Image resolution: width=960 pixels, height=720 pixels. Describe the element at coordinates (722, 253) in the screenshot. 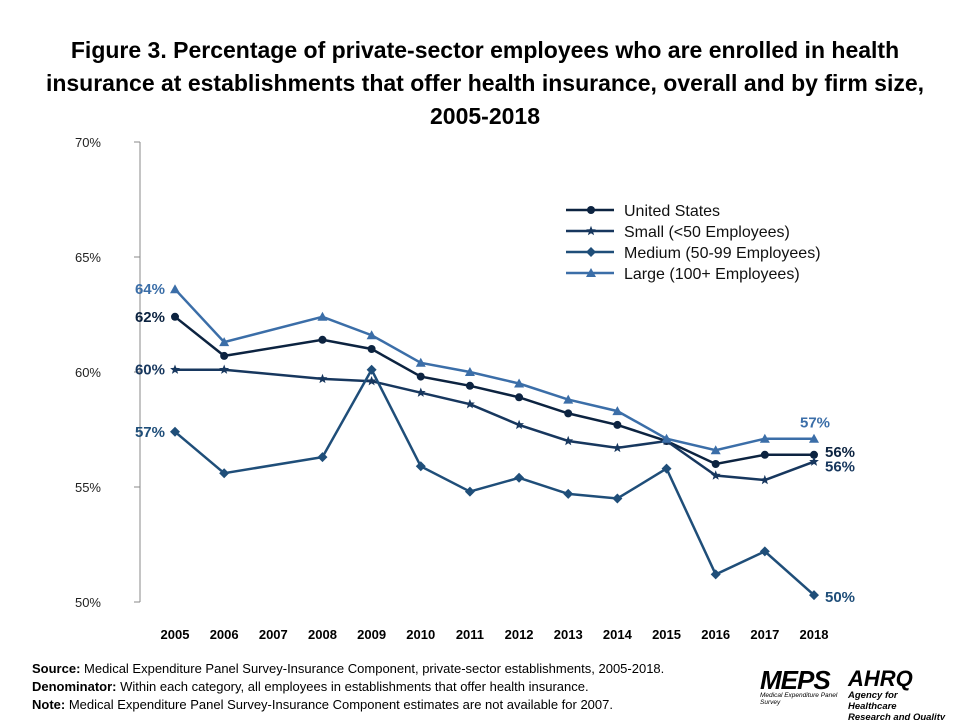

I see `legend-label: Medium (50-99 Employees)` at that location.